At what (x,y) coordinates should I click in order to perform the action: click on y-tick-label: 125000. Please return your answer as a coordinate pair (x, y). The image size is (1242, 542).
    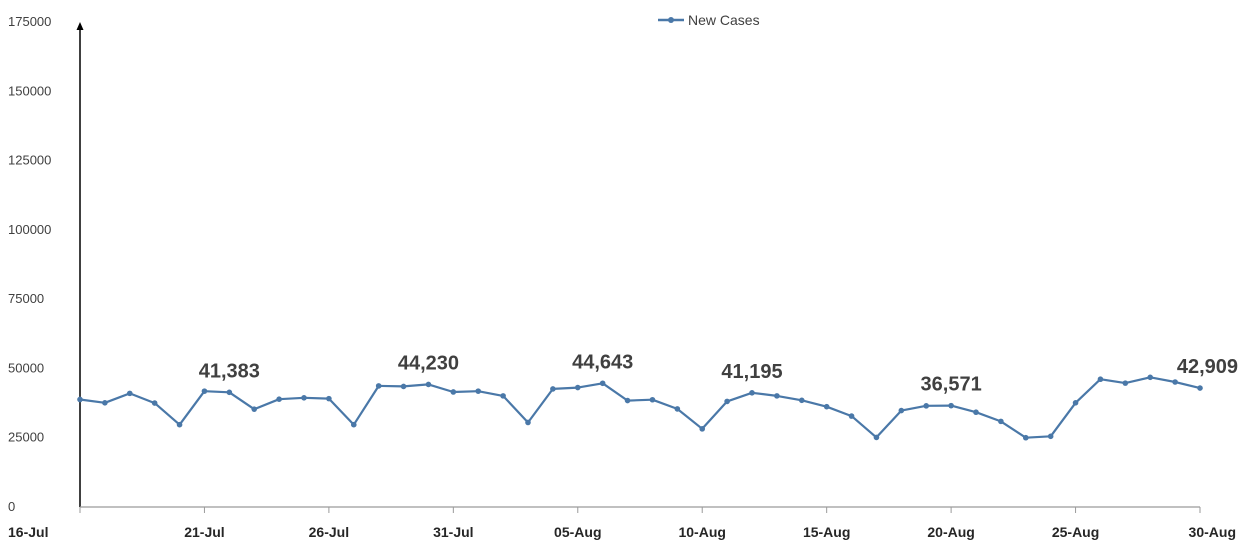
    Looking at the image, I should click on (29, 160).